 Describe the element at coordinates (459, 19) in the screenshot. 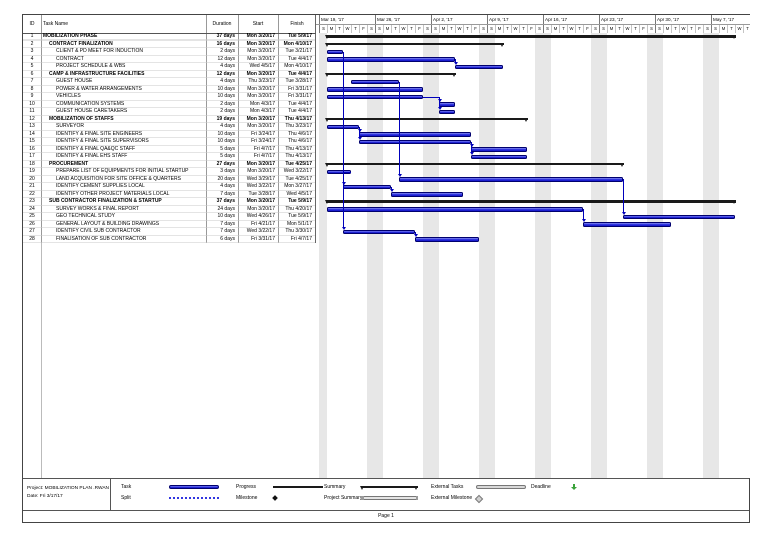

I see `week-label: Apr 2, '17` at that location.